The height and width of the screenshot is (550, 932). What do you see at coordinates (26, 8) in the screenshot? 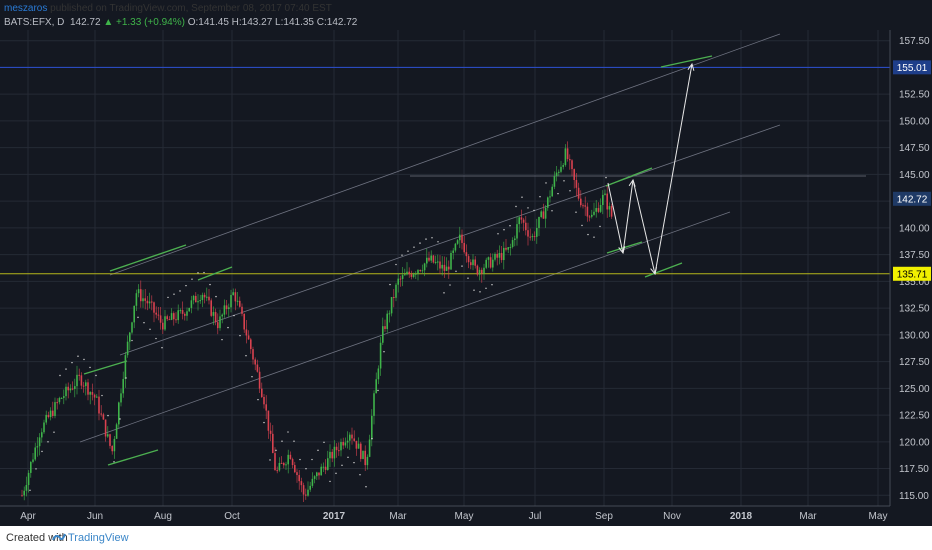
I see `author-link: meszaros` at bounding box center [26, 8].